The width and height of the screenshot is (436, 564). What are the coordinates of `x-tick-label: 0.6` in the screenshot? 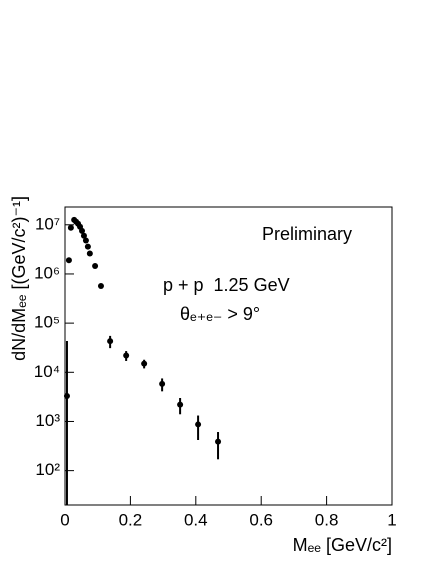 It's located at (261, 519).